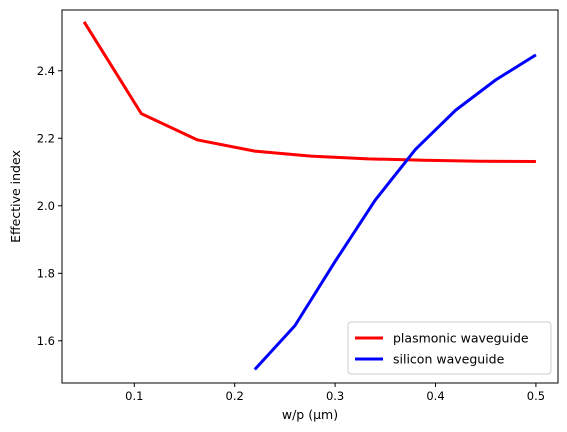  What do you see at coordinates (46, 273) in the screenshot?
I see `y-tick-label: 1.8` at bounding box center [46, 273].